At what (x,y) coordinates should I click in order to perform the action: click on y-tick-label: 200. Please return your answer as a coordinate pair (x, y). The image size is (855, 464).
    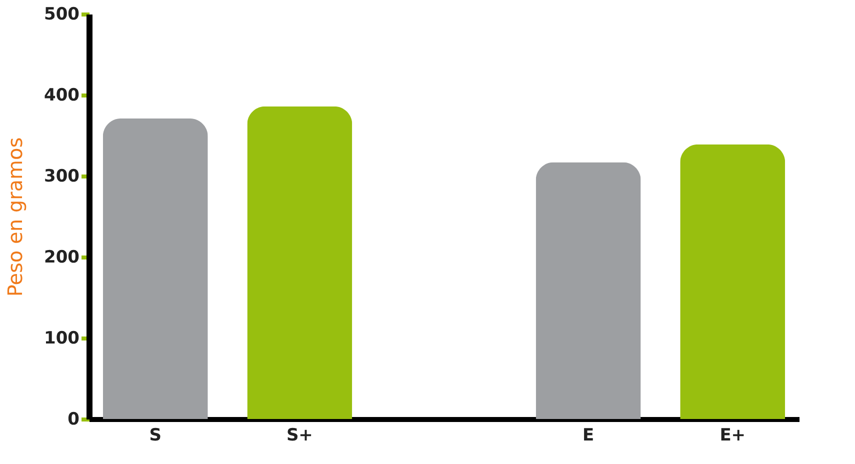
    Looking at the image, I should click on (62, 258).